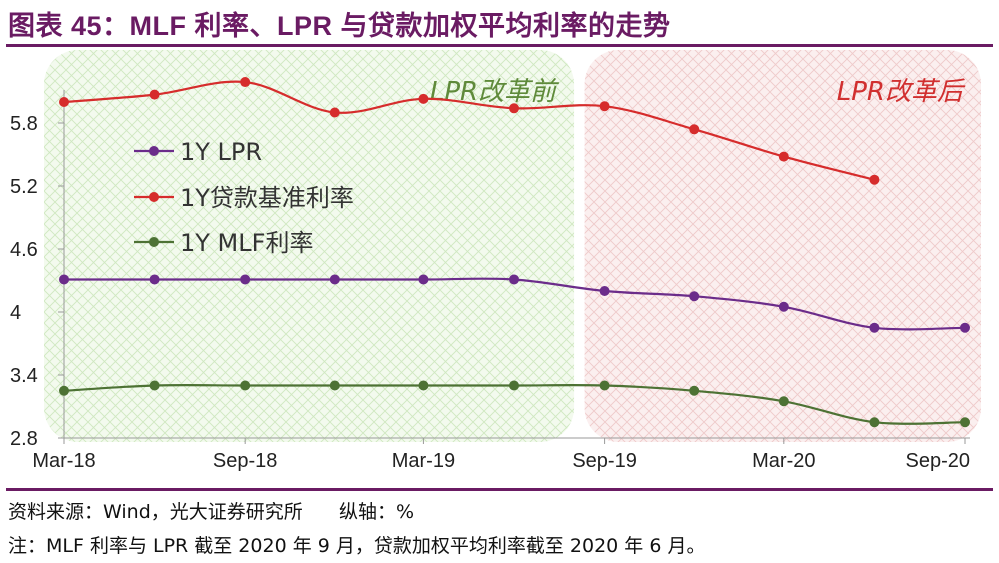 The image size is (999, 563). Describe the element at coordinates (604, 461) in the screenshot. I see `x-tick-label: Sep-19` at that location.